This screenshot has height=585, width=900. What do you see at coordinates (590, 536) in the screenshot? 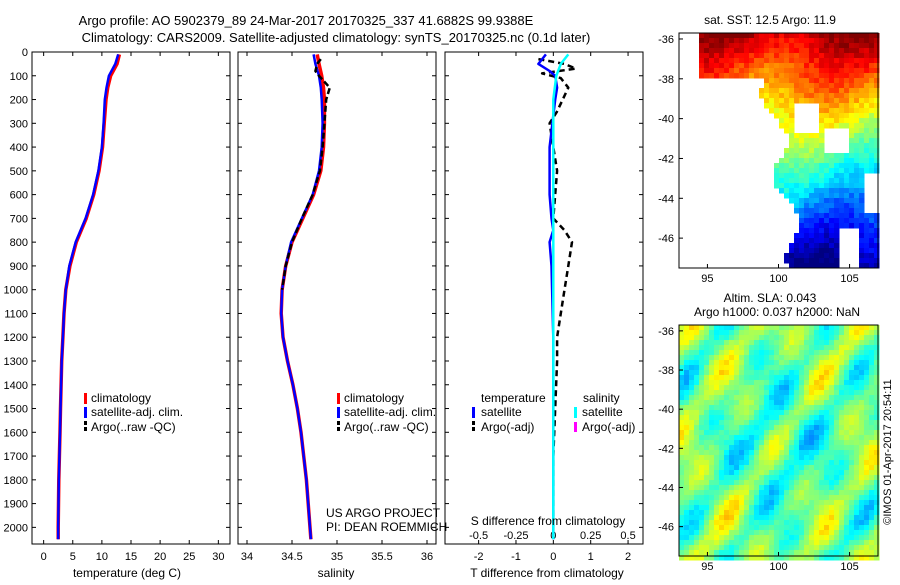
I see `top-tick-label: 0.25` at bounding box center [590, 536].